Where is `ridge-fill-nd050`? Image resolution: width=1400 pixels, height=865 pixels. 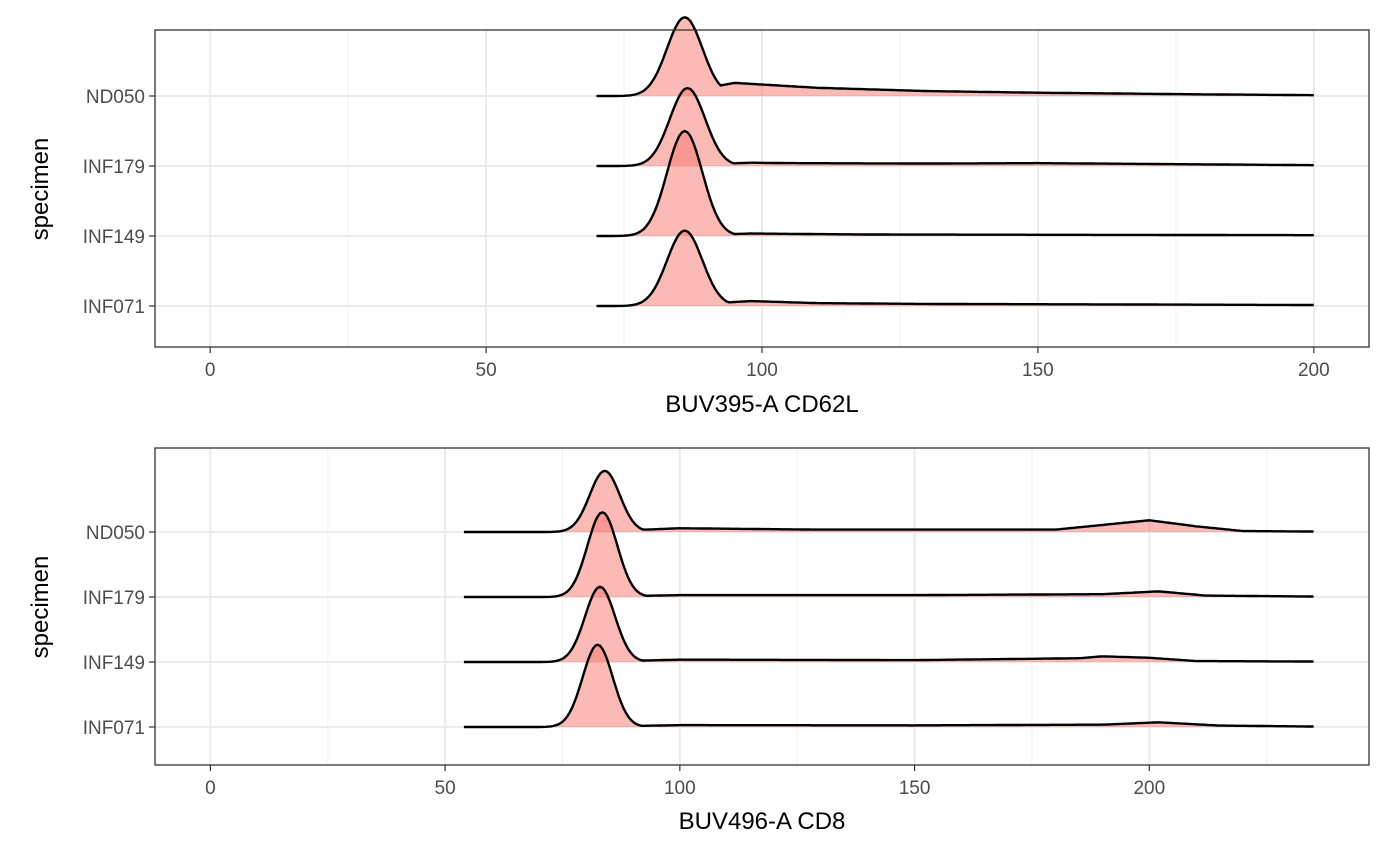 ridge-fill-nd050 is located at coordinates (955, 56).